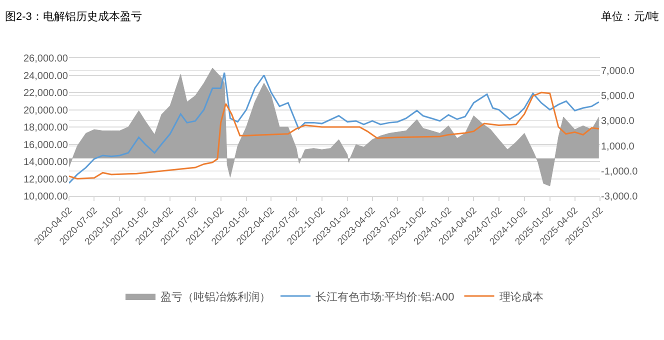 The image size is (664, 340). I want to click on y-tick-label: 12,000.00, so click(46, 180).